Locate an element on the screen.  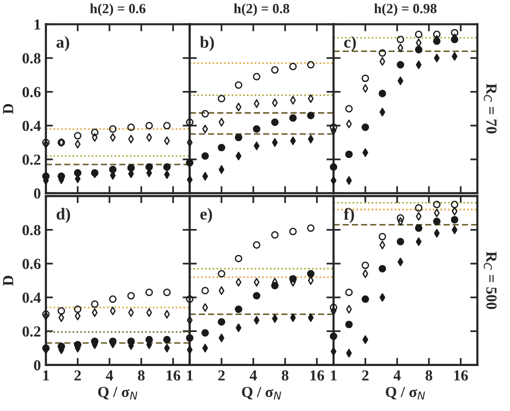
chart-title: h(2) = 0.8 is located at coordinates (262, 10).